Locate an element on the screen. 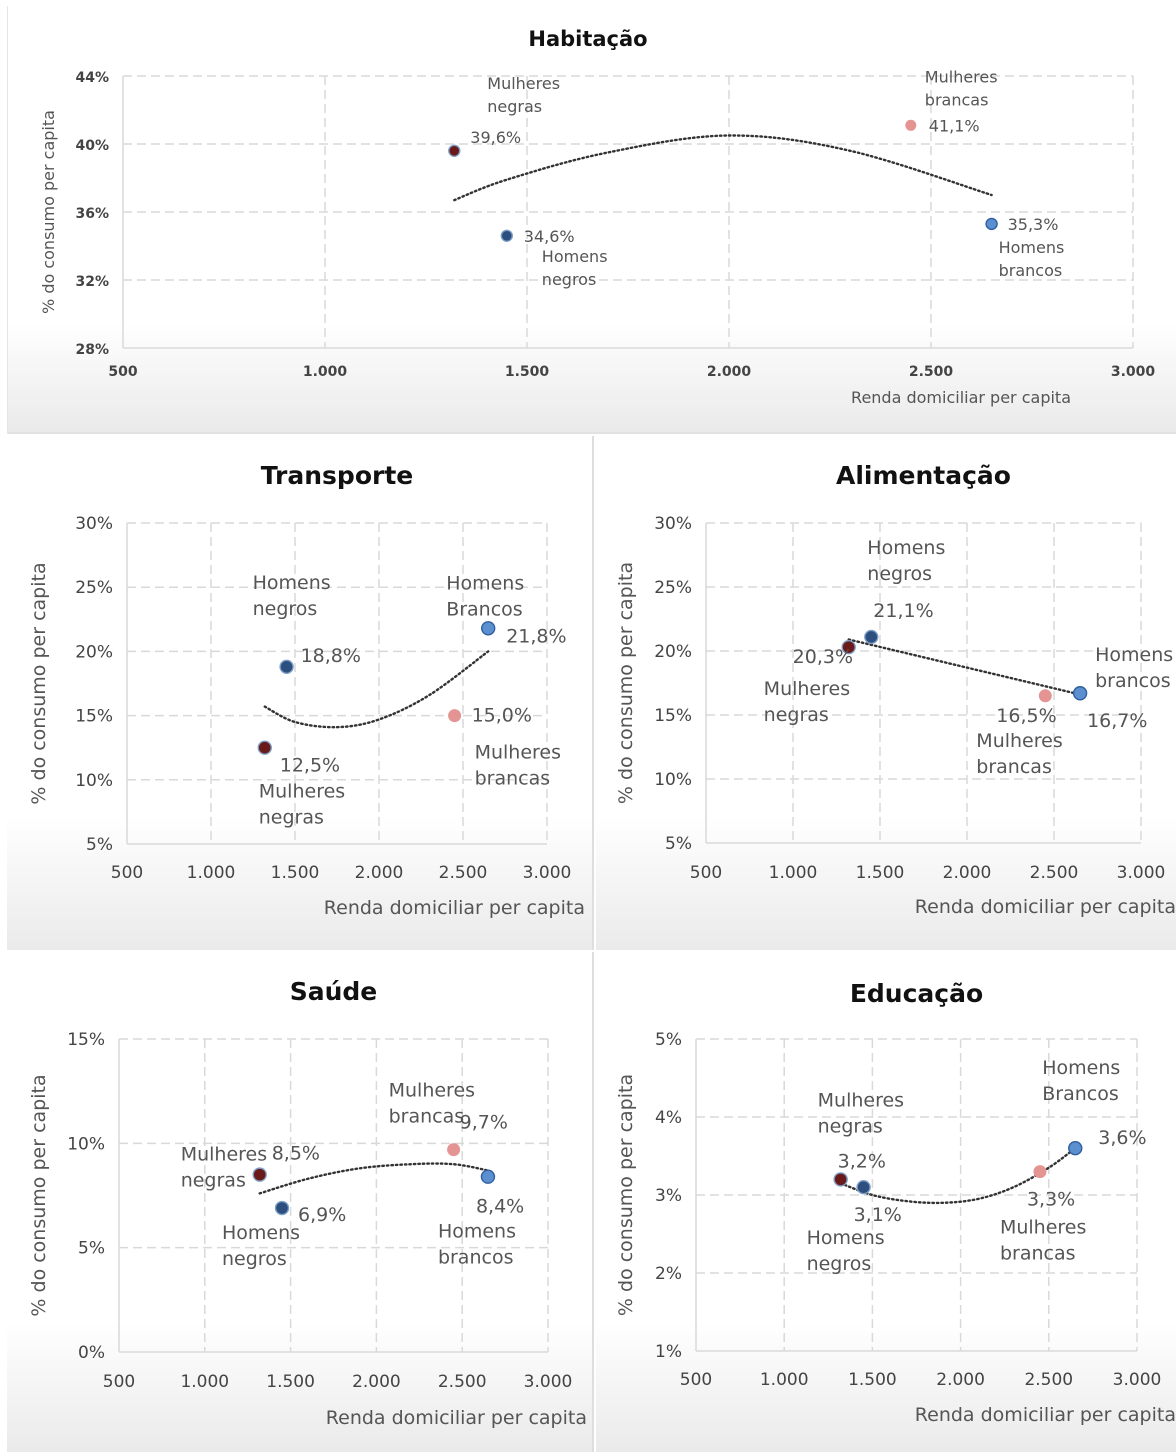 Image resolution: width=1176 pixels, height=1452 pixels. data-label-homens_brancos: 35,3% is located at coordinates (1033, 224).